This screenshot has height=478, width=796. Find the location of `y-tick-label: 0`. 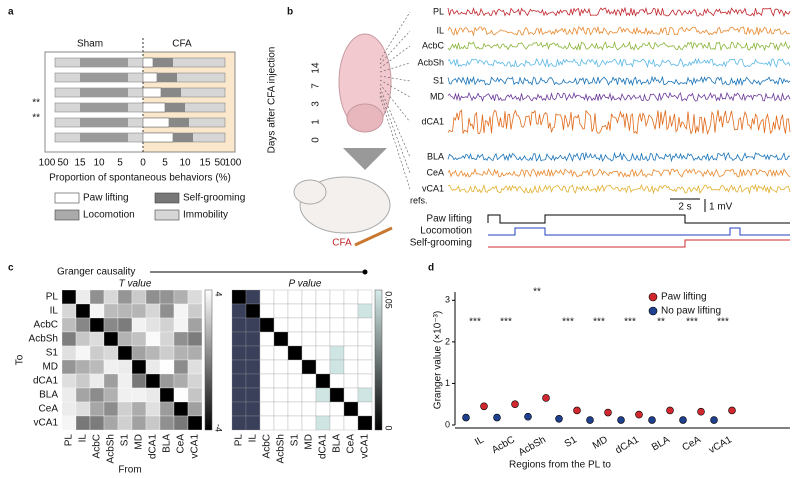

y-tick-label: 0 is located at coordinates (447, 424).